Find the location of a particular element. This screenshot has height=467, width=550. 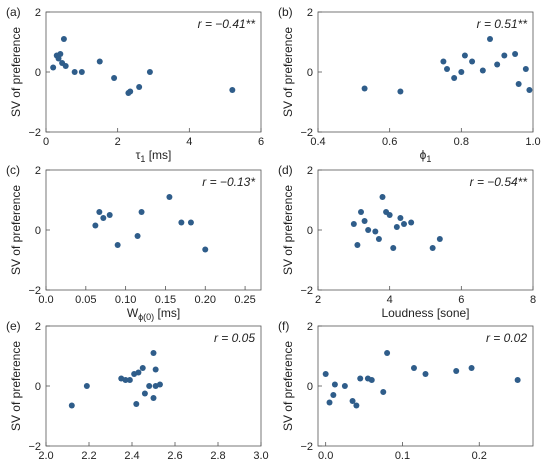

x-axis-label: Wϕ(0) [ms] is located at coordinates (153, 314).